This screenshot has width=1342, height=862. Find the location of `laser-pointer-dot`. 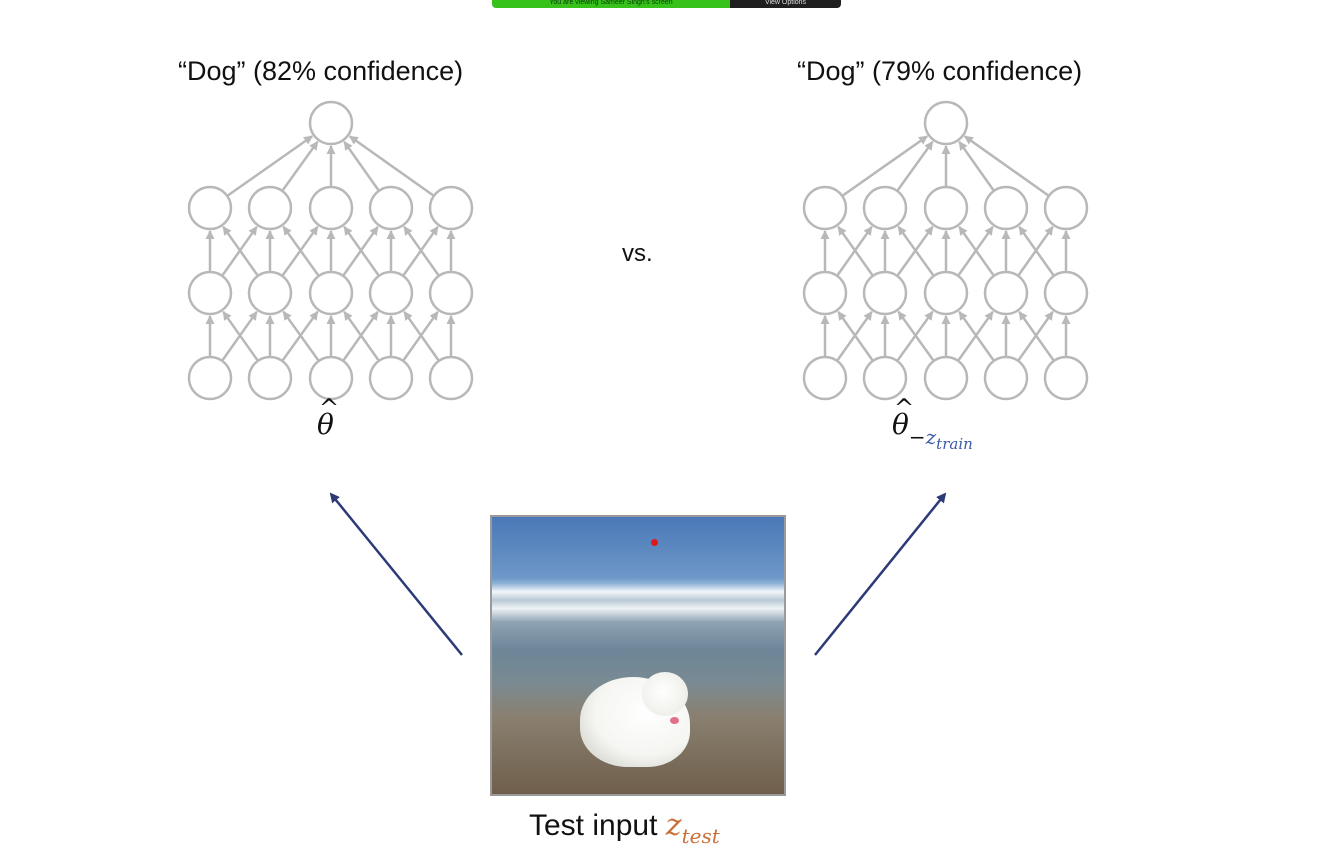

laser-pointer-dot is located at coordinates (654, 542).